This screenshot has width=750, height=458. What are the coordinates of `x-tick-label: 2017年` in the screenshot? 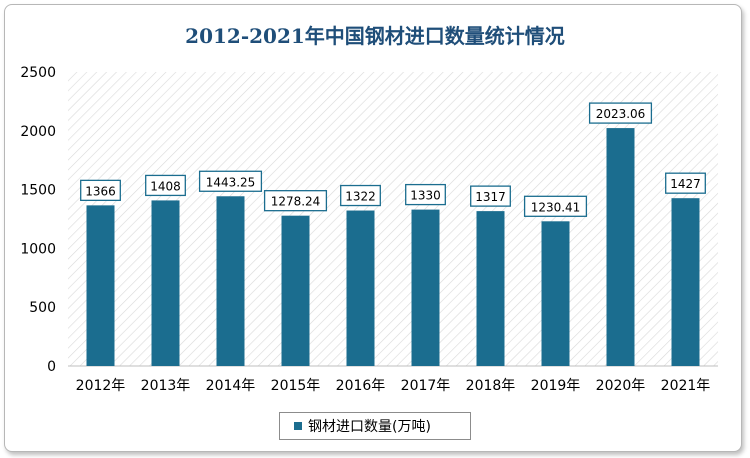 It's located at (426, 386).